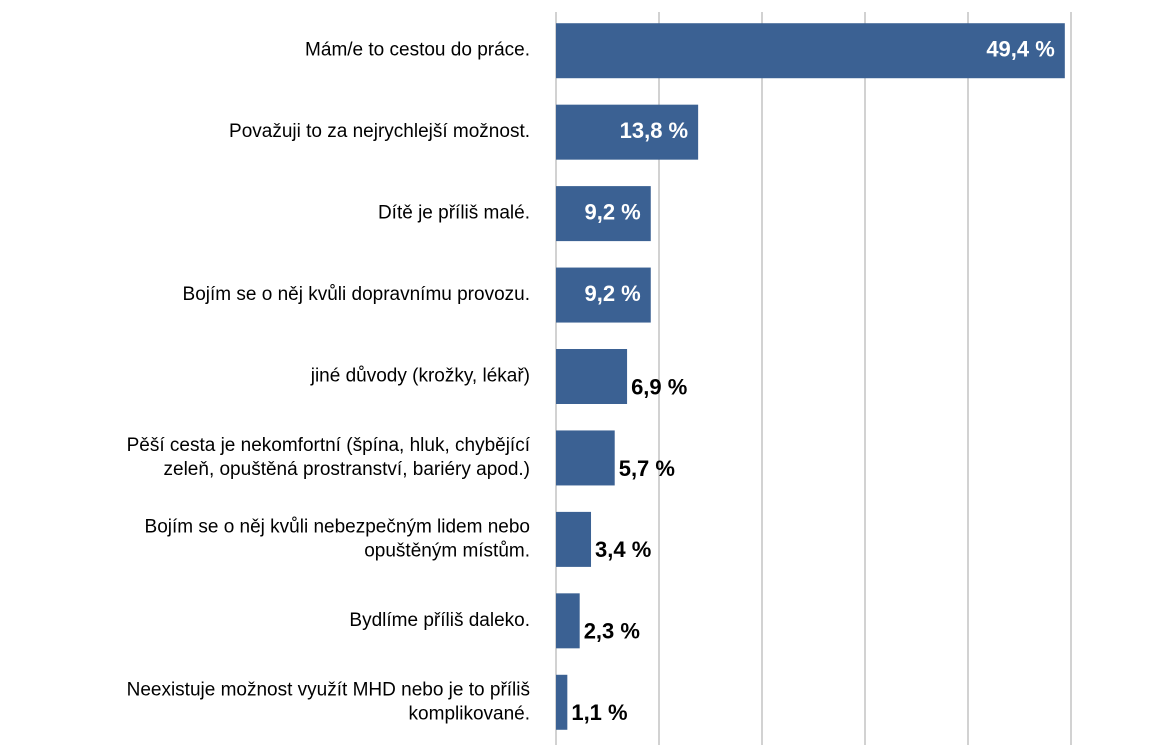 This screenshot has width=1163, height=753. I want to click on category-label: Dítě je příliš malé., so click(454, 213).